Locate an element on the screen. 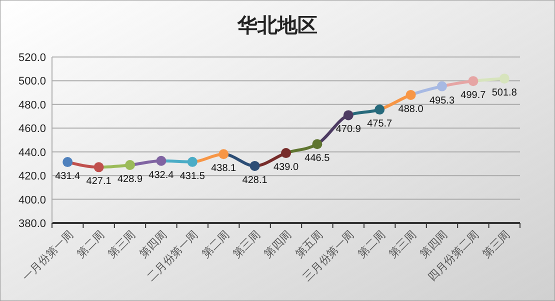 This screenshot has height=301, width=555. data-label: 428.9 is located at coordinates (130, 180).